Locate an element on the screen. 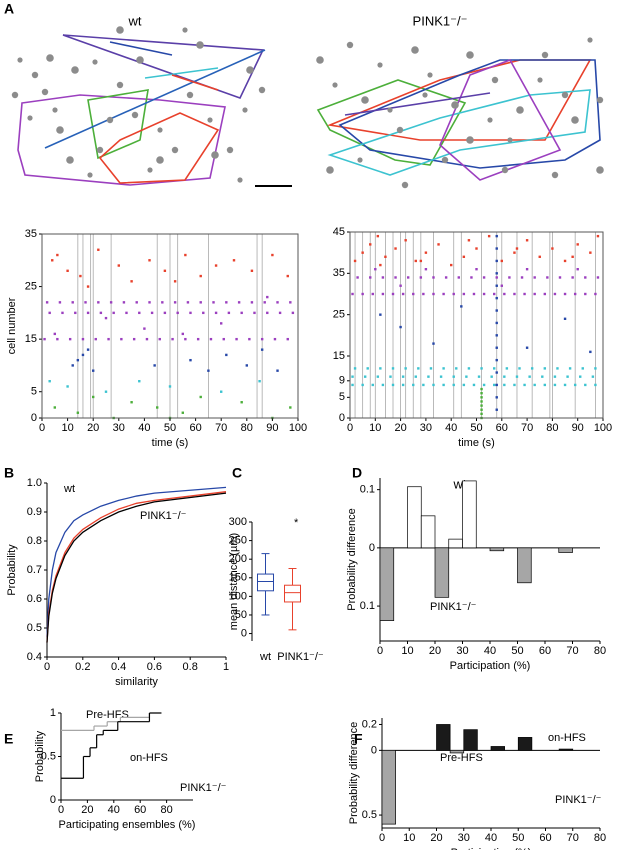  category-label: wt is located at coordinates (265, 657).